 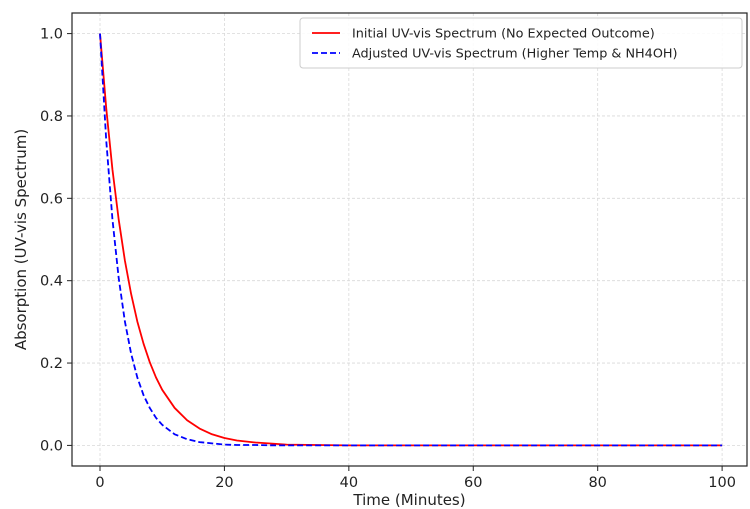 What do you see at coordinates (51, 364) in the screenshot?
I see `y-tick-label: 0.2` at bounding box center [51, 364].